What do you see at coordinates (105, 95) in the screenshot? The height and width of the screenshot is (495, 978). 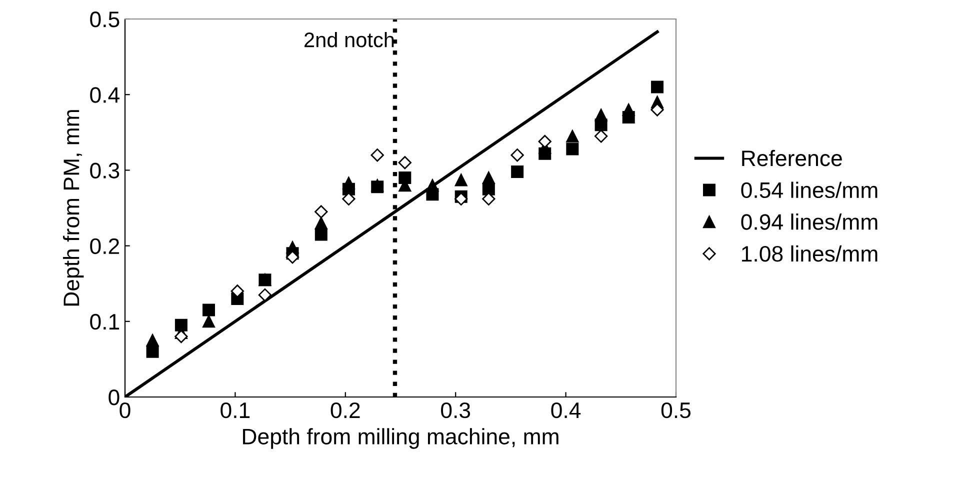 I see `y-tick-label: 0.4` at bounding box center [105, 95].